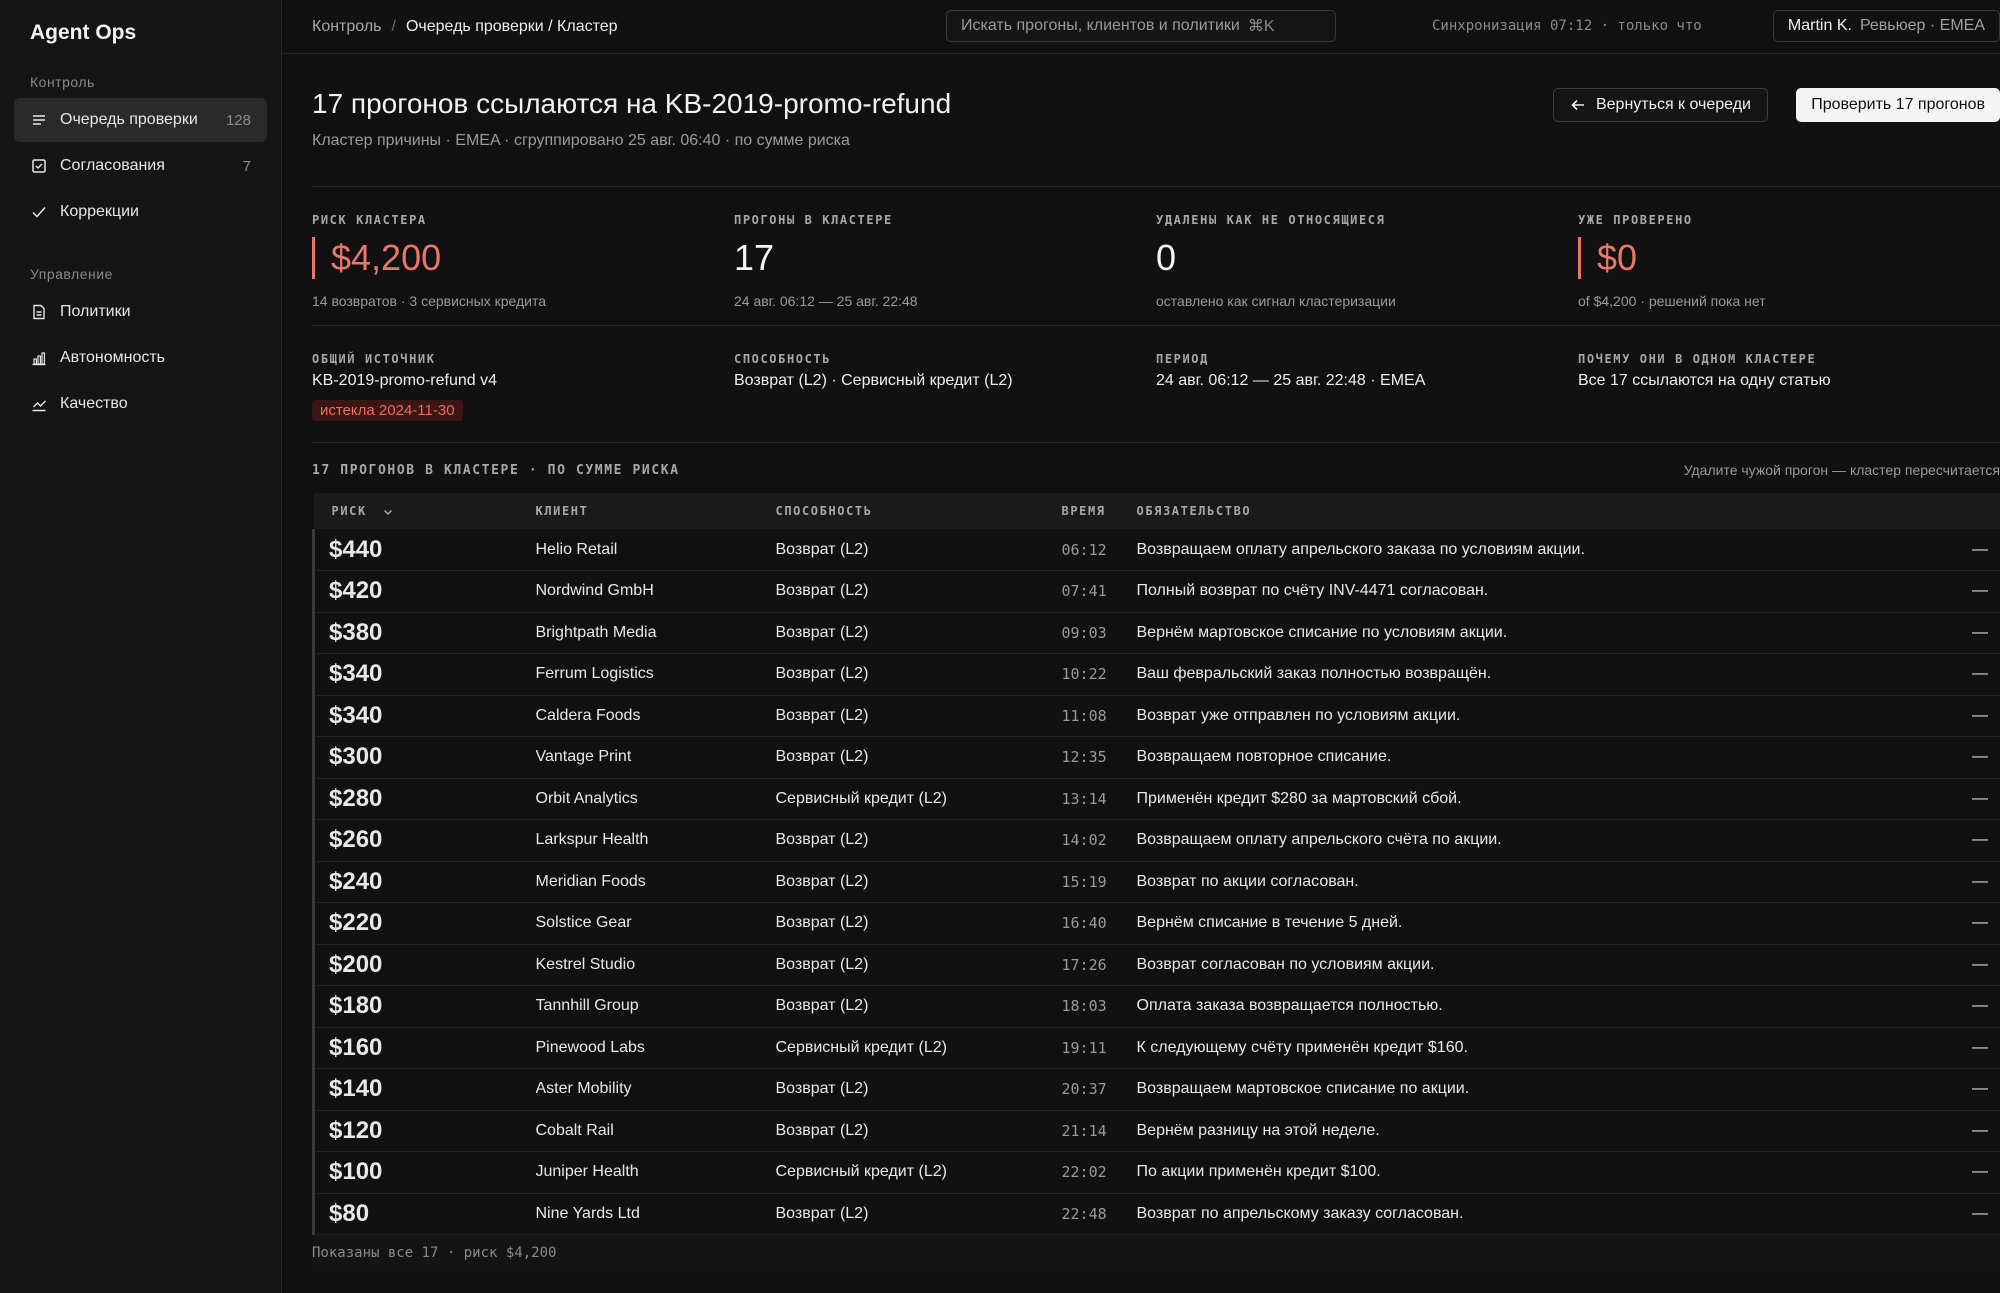  What do you see at coordinates (1886, 26) in the screenshot?
I see `user-menu: Martin K. Ревьюер · EMEA` at bounding box center [1886, 26].